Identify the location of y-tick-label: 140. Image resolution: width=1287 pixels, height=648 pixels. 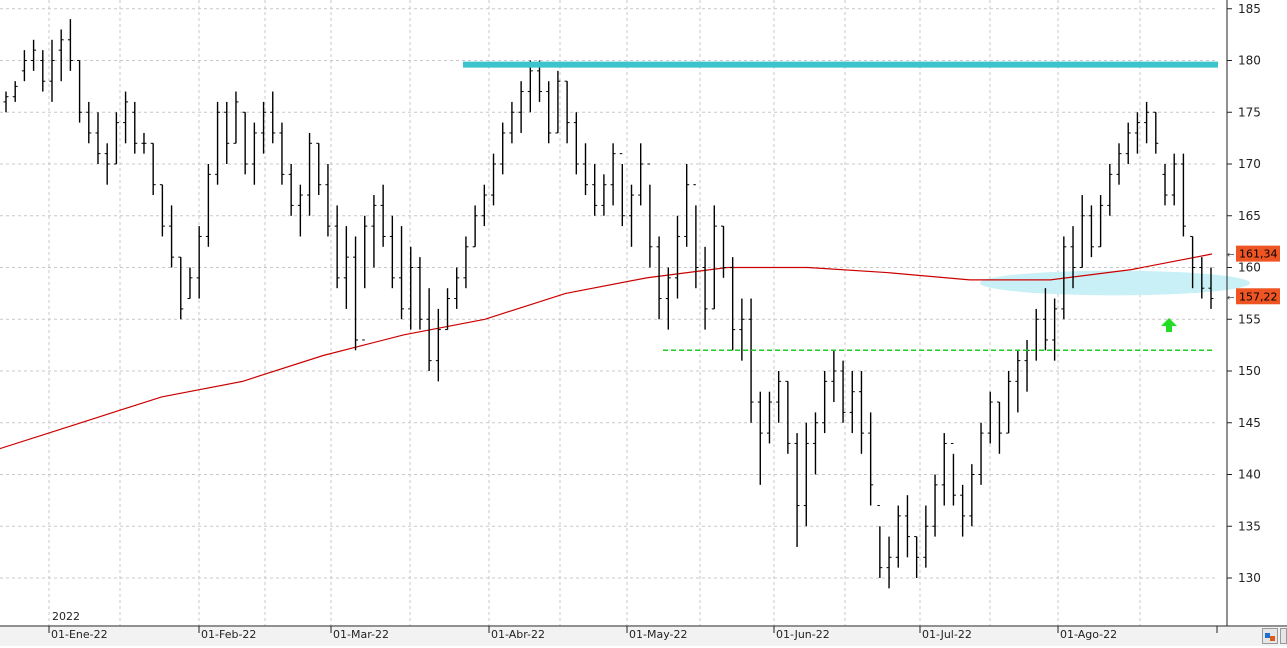
(1249, 475).